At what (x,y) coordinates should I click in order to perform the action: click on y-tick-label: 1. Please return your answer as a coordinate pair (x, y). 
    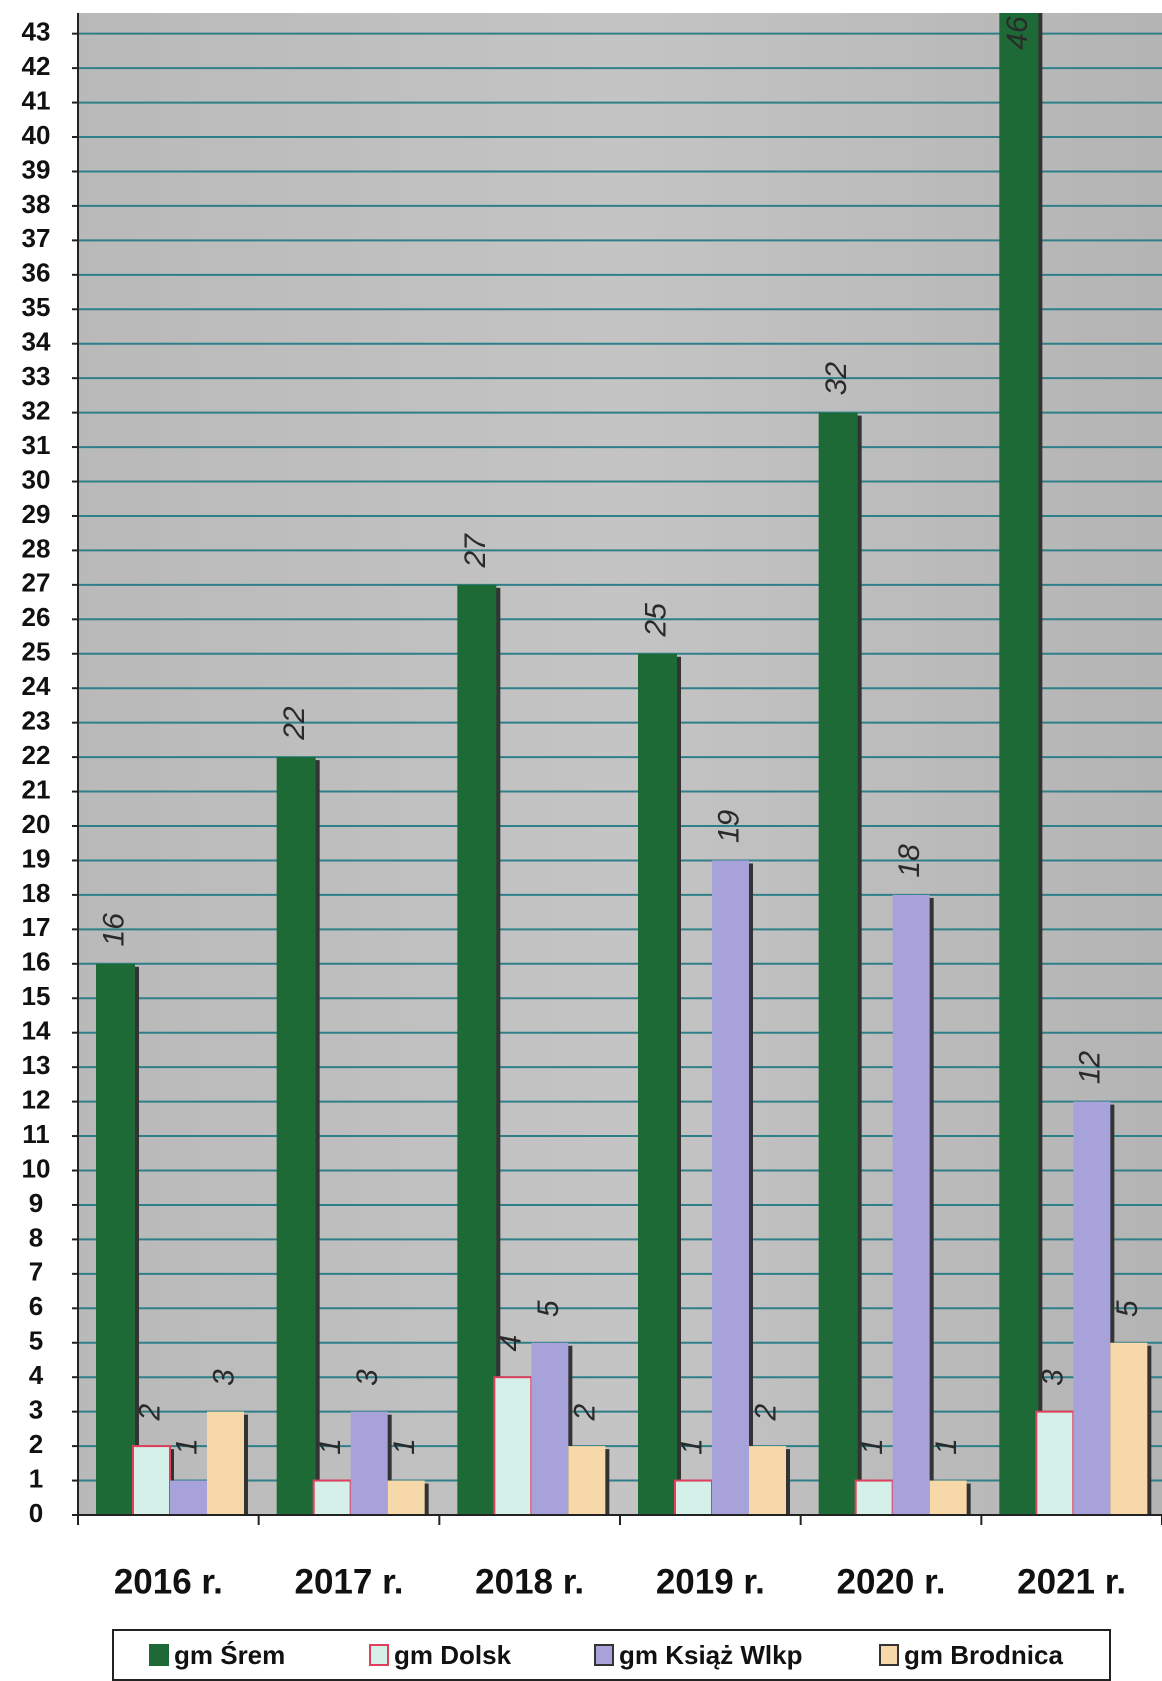
    Looking at the image, I should click on (36, 1478).